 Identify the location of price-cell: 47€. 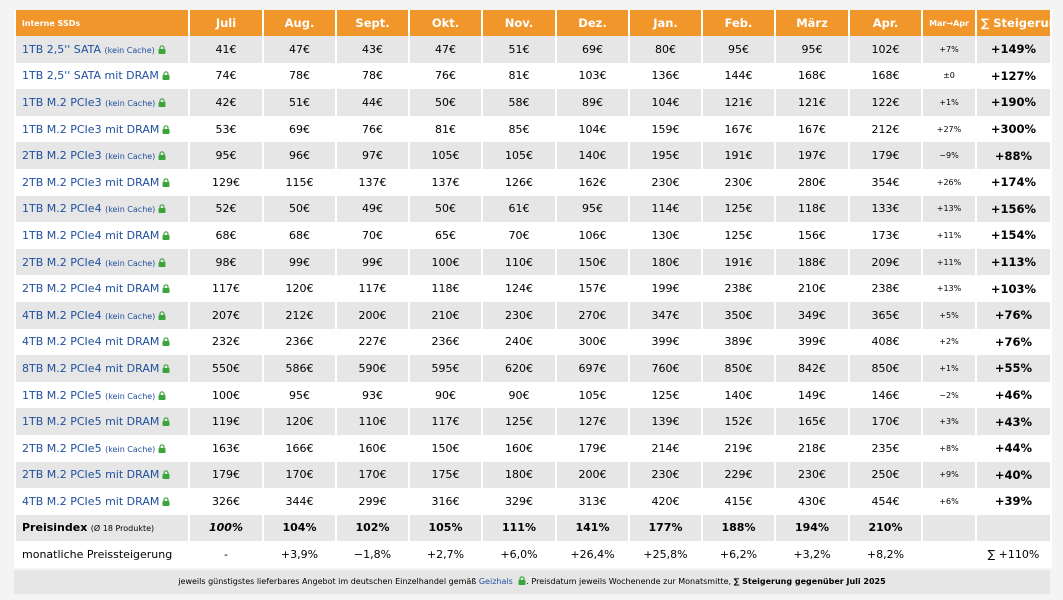
(445, 49).